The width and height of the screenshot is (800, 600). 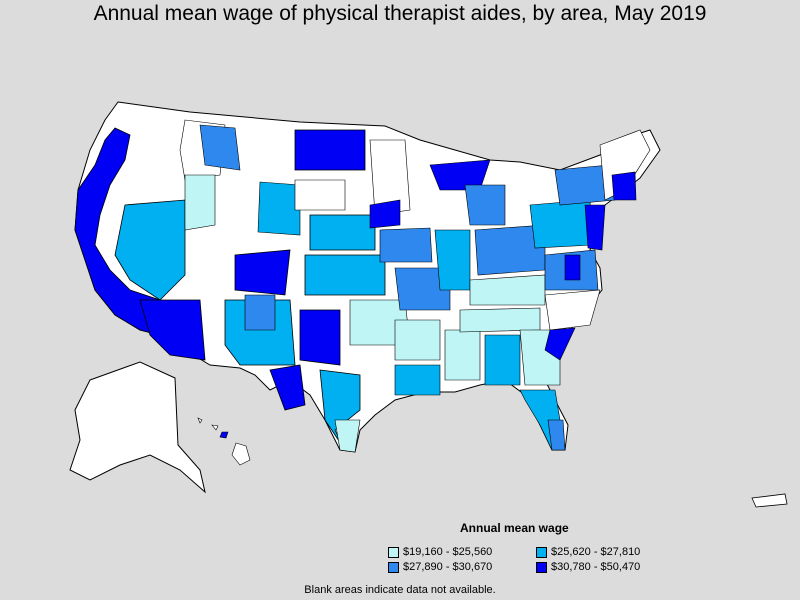 What do you see at coordinates (279, 208) in the screenshot?
I see `region-wyoming` at bounding box center [279, 208].